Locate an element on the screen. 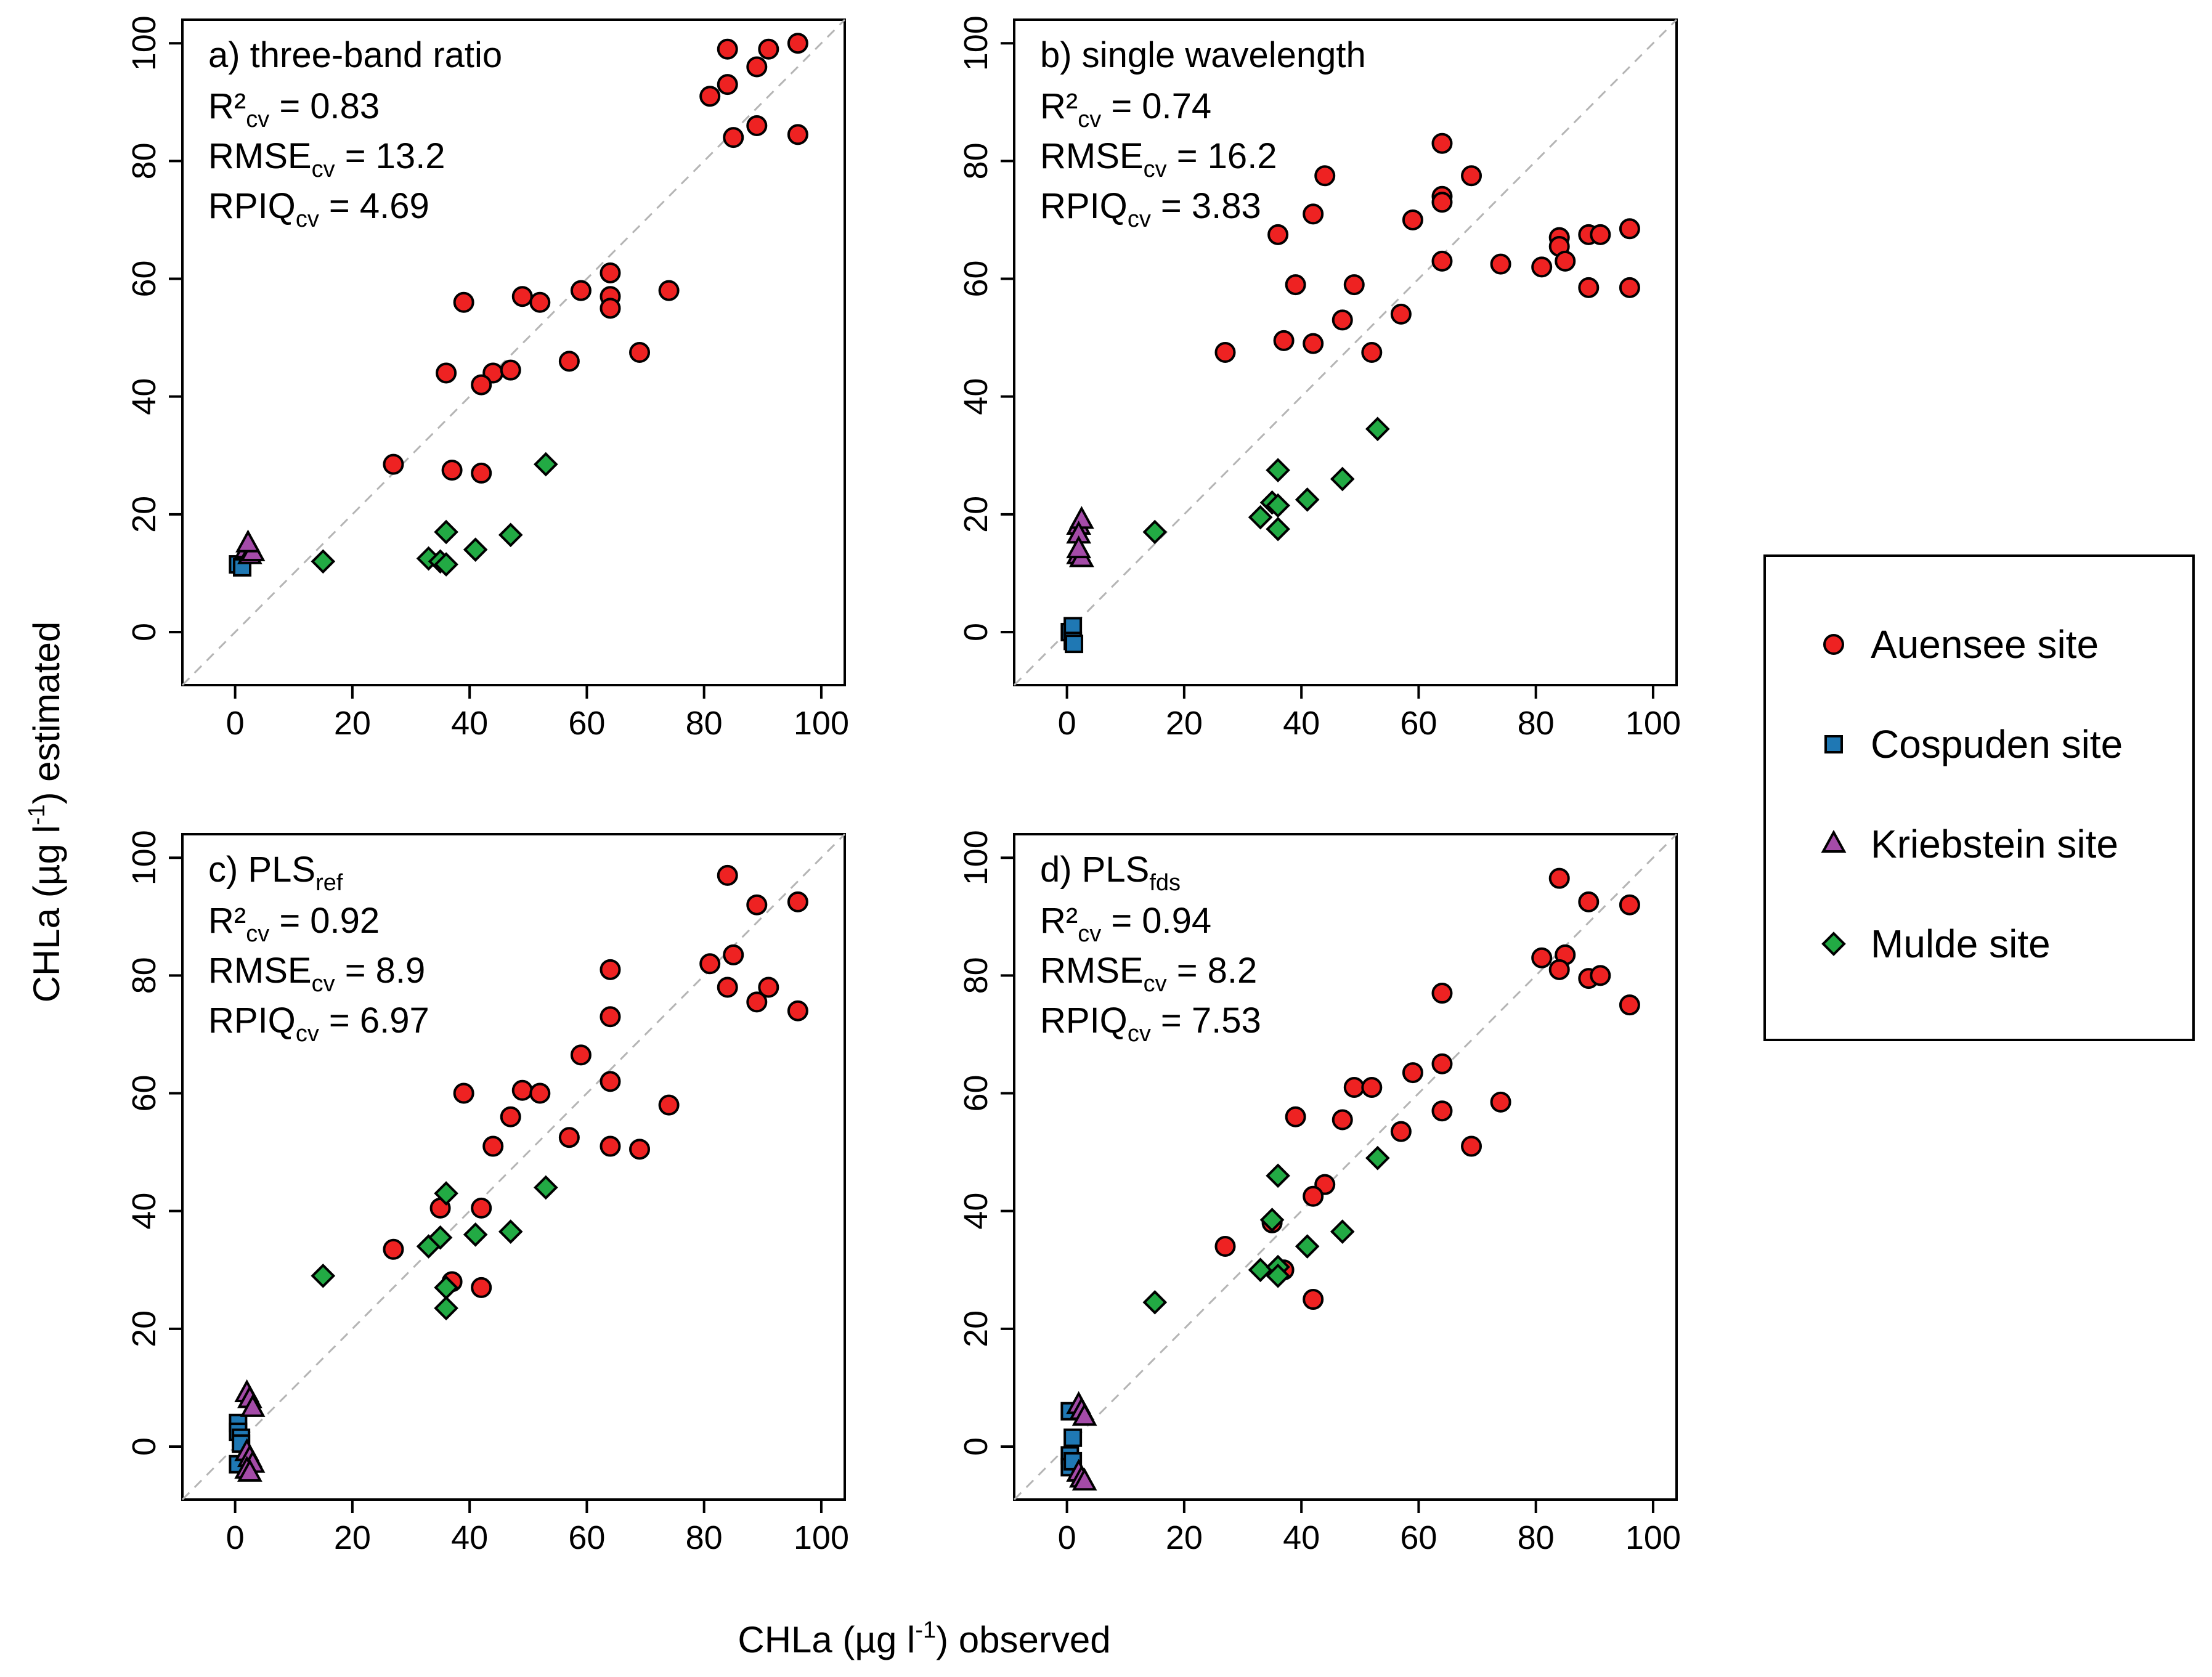 Image resolution: width=2212 pixels, height=1677 pixels. y-tick-label: 20 is located at coordinates (144, 514).